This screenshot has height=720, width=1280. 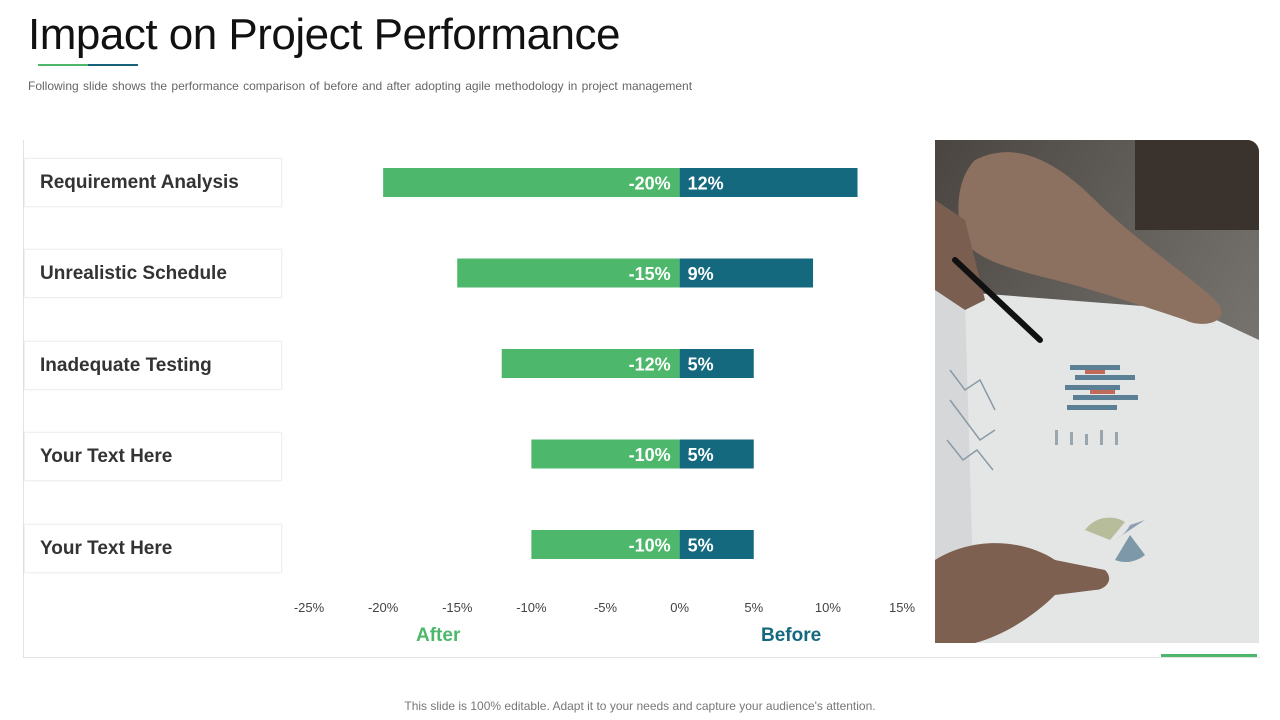 What do you see at coordinates (324, 34) in the screenshot?
I see `page-title: Impact on Project Performance` at bounding box center [324, 34].